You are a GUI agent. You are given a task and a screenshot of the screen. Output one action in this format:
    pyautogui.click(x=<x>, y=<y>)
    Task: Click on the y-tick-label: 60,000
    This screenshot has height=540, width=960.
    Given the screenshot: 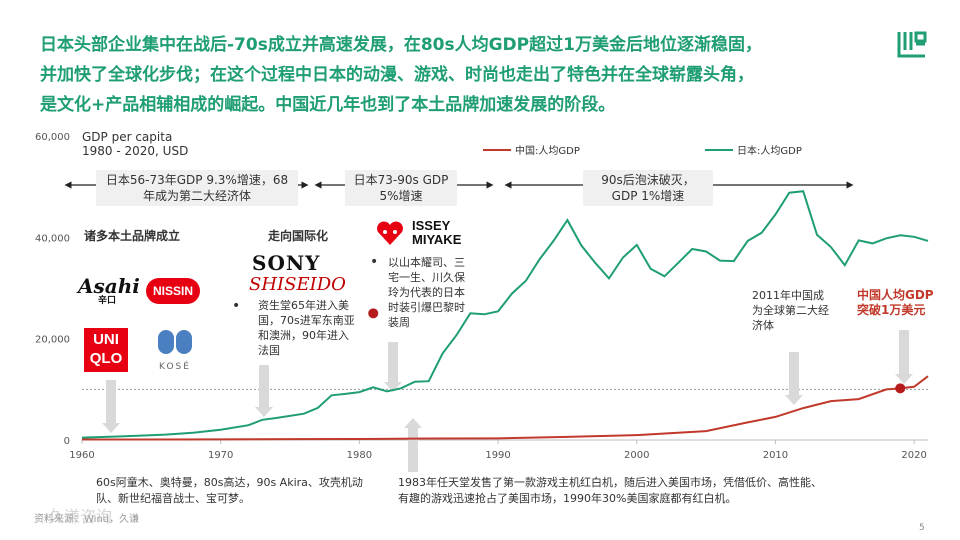 What is the action you would take?
    pyautogui.click(x=52, y=137)
    